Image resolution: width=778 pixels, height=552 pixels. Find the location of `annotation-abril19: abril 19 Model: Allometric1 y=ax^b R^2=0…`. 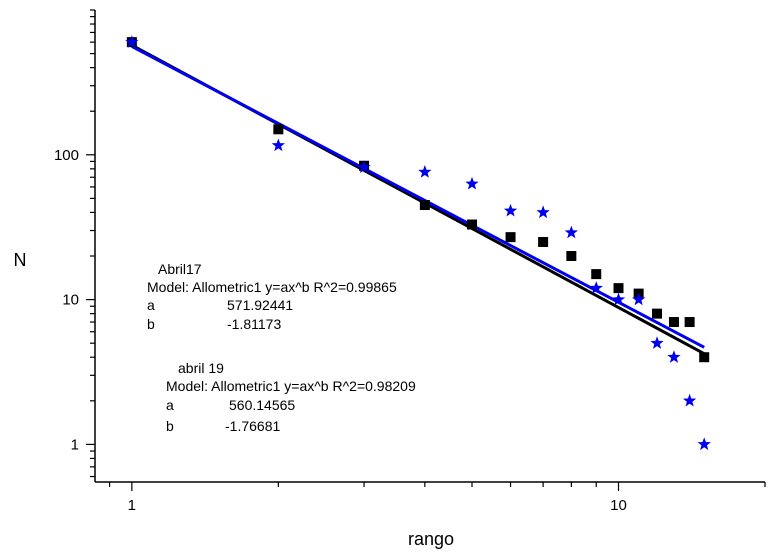

annotation-abril19: abril 19 Model: Allometric1 y=ax^b R^2=0… is located at coordinates (291, 397).